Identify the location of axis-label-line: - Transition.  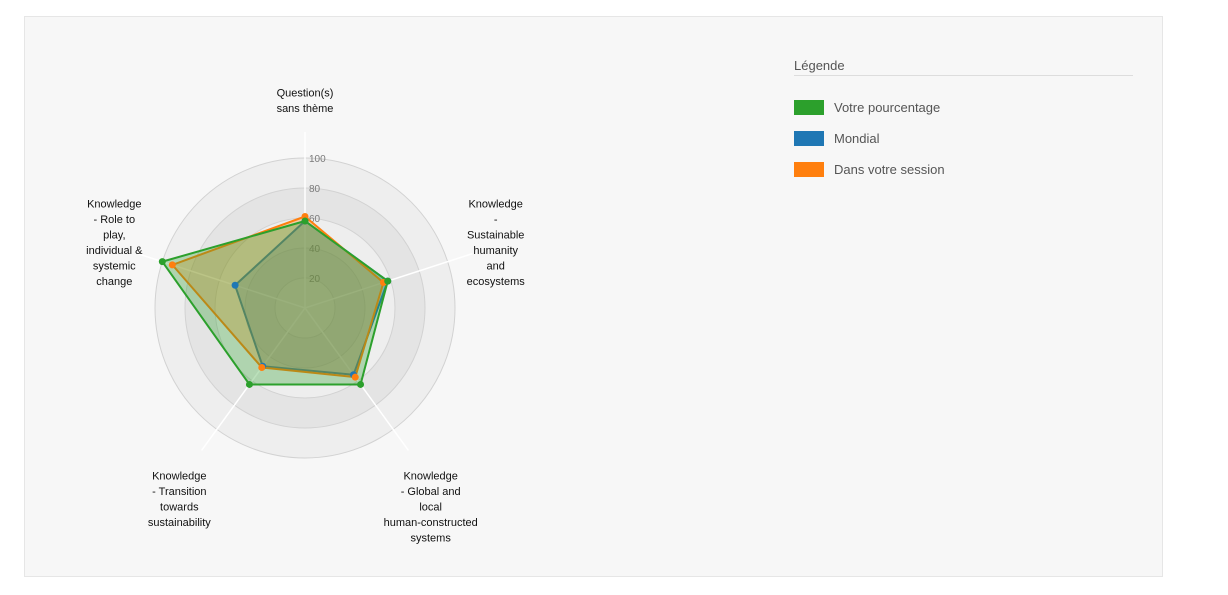
(179, 492).